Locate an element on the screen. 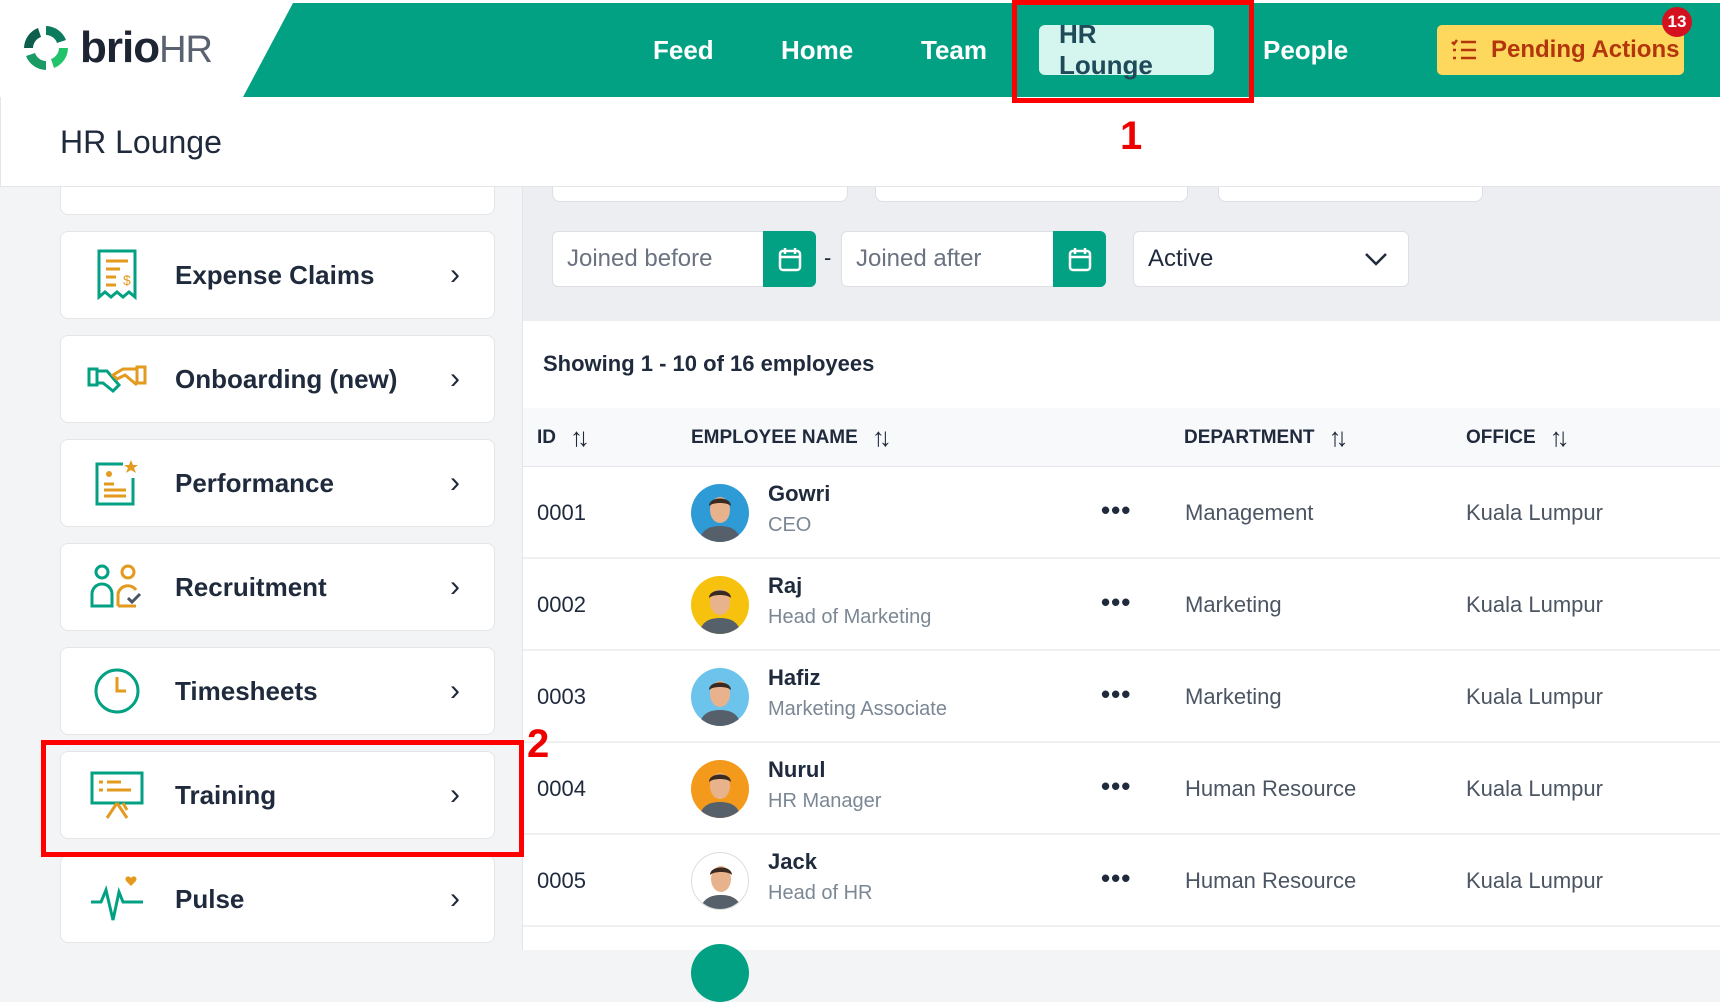 This screenshot has width=1720, height=1002. performance-icon is located at coordinates (117, 483).